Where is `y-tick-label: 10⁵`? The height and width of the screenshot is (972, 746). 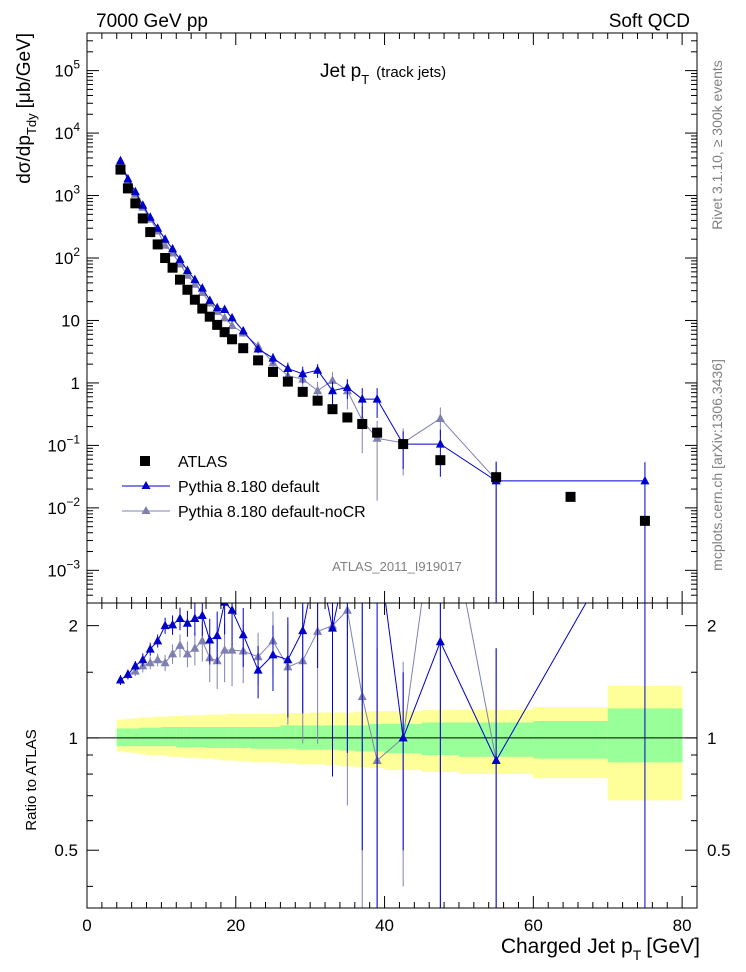
y-tick-label: 10⁵ is located at coordinates (67, 69).